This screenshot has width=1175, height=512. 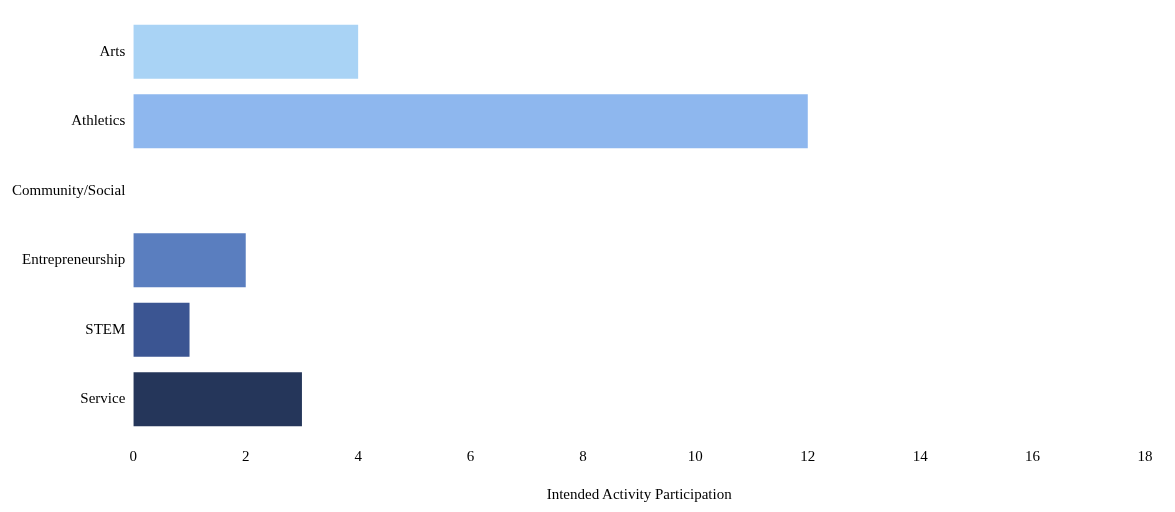 I want to click on x-tick-label: 6, so click(x=470, y=455).